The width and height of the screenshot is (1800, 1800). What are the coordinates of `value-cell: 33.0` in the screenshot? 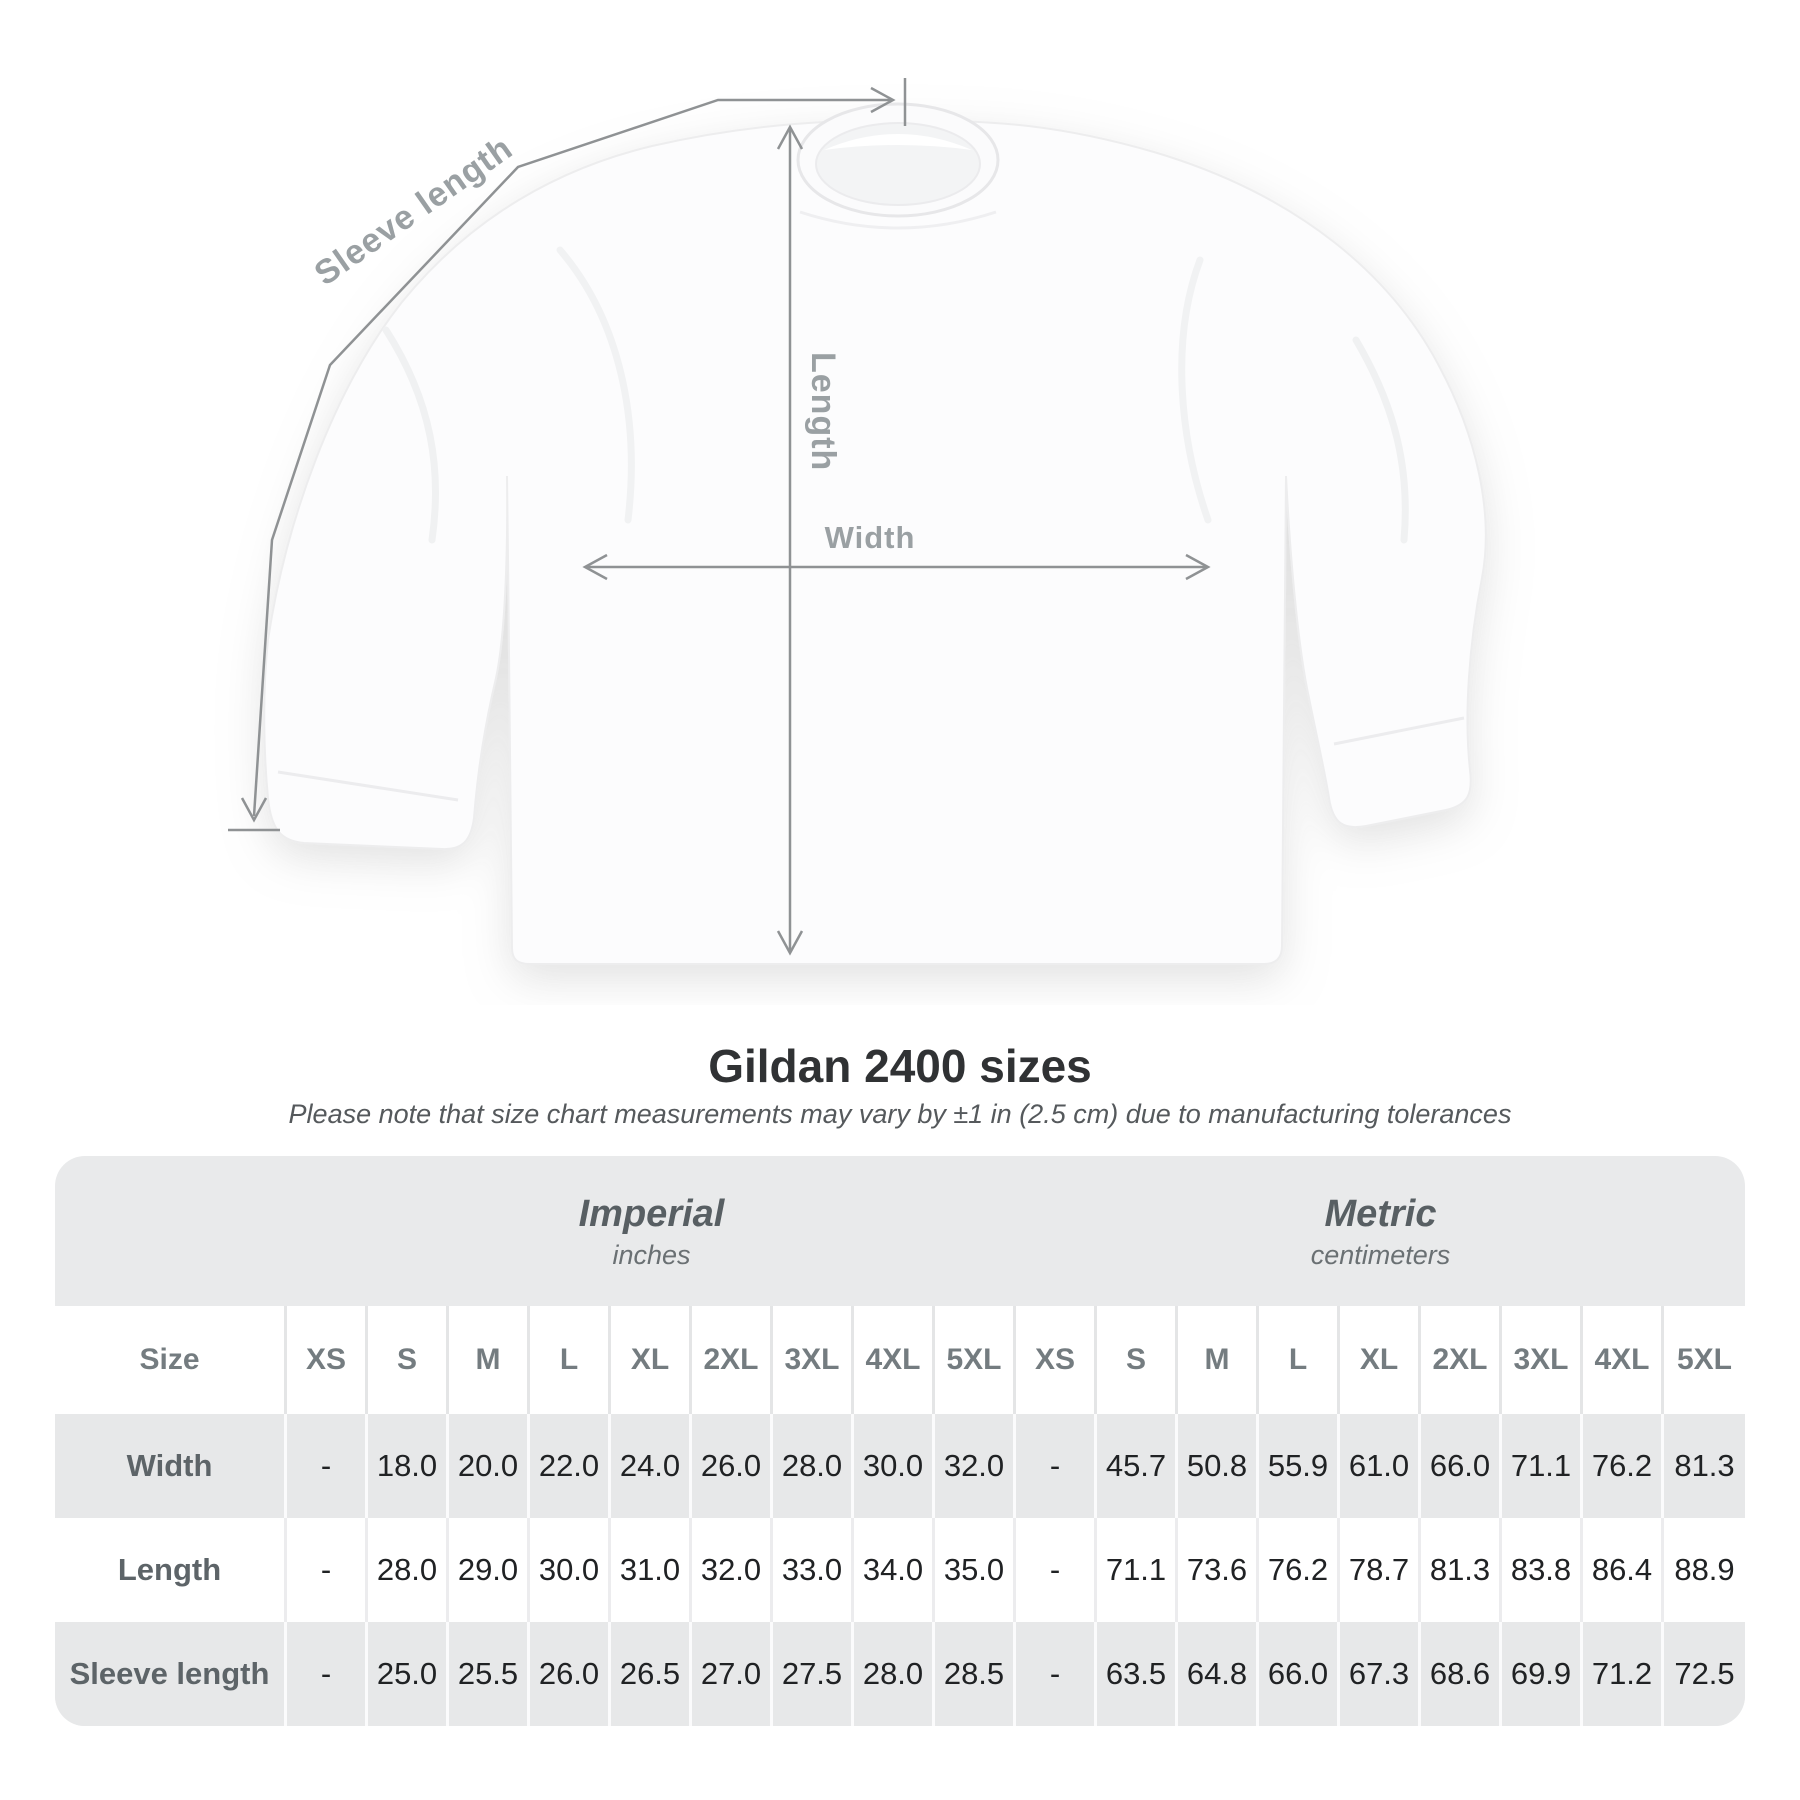 It's located at (813, 1570).